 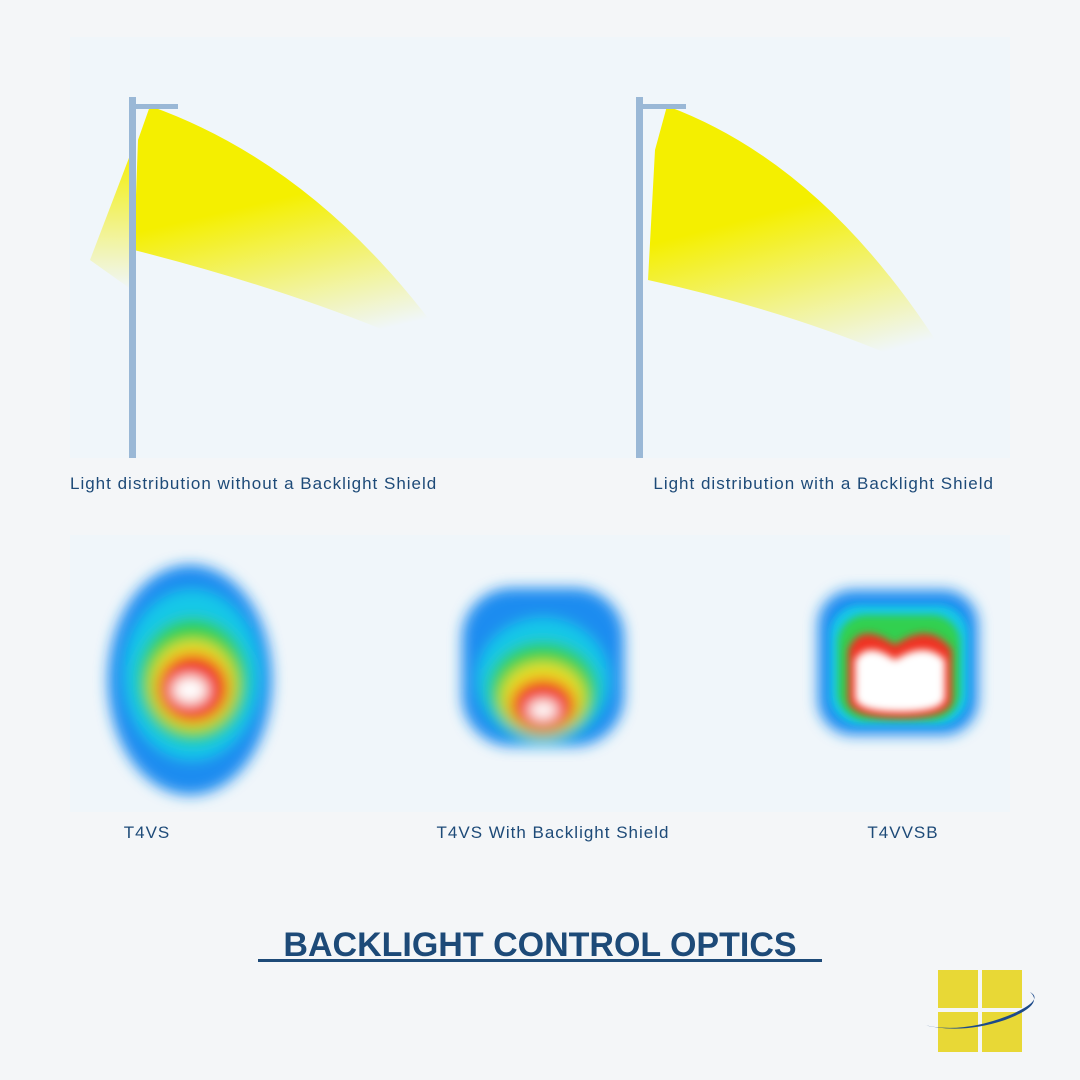 What do you see at coordinates (553, 832) in the screenshot?
I see `optic-label: T4VS With Backlight Shield` at bounding box center [553, 832].